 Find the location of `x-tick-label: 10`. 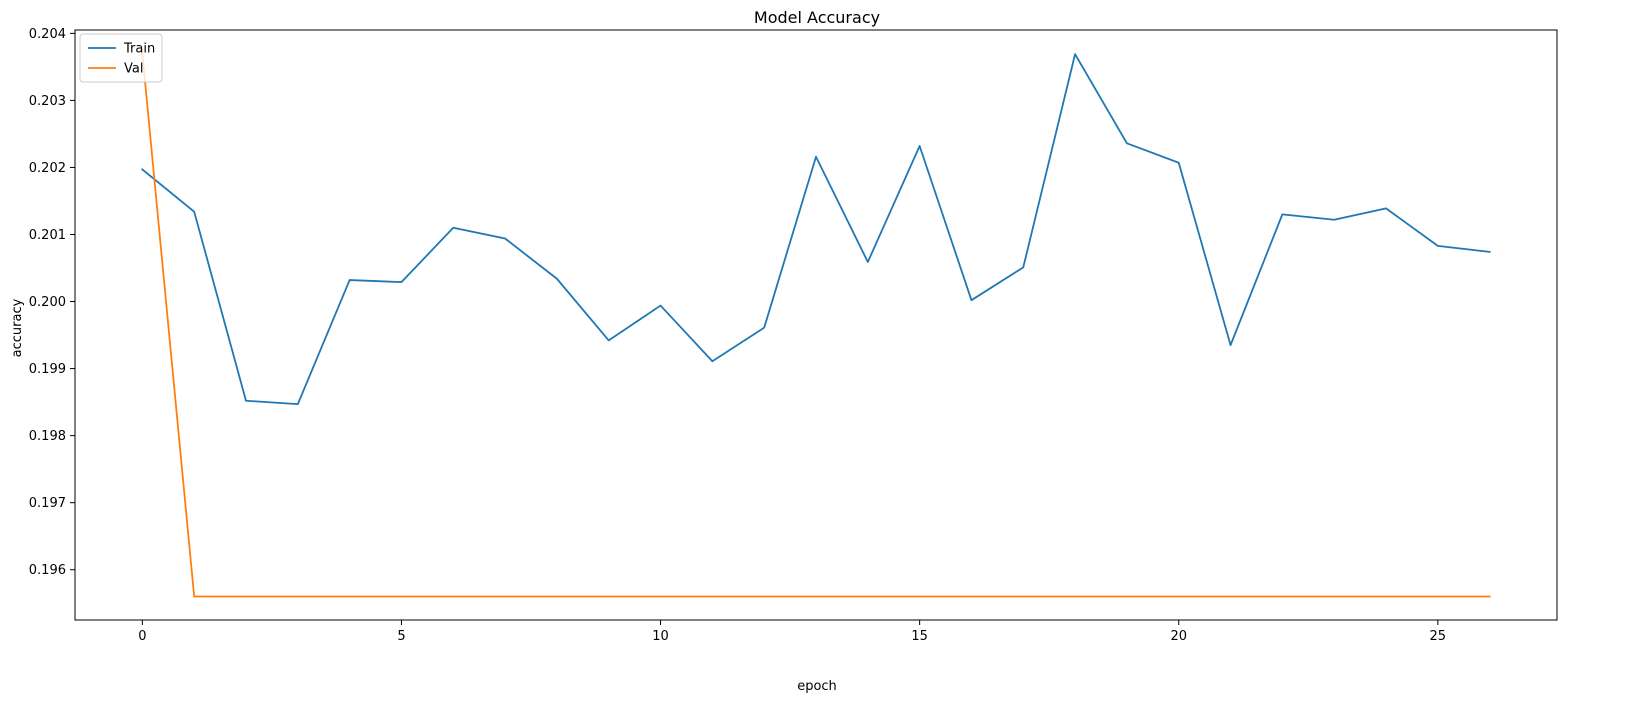

x-tick-label: 10 is located at coordinates (660, 636).